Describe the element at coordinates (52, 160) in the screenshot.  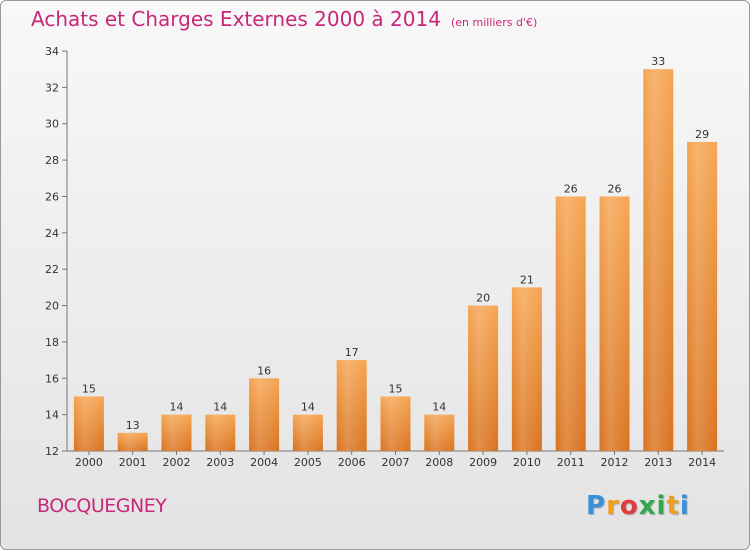
I see `y-tick-label: 28` at that location.